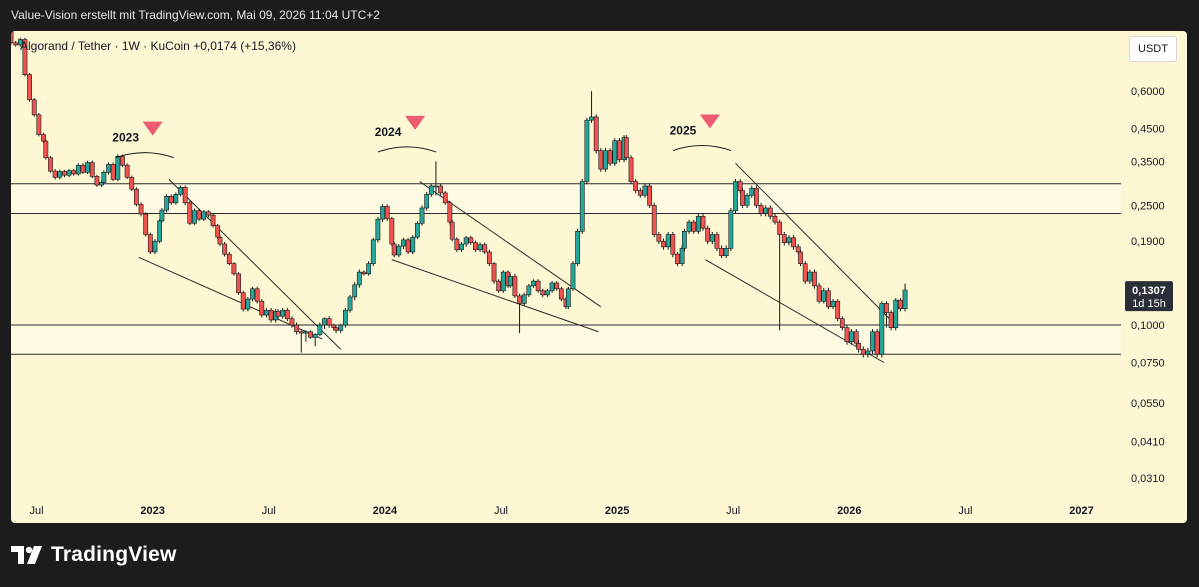 The image size is (1199, 587). What do you see at coordinates (1148, 404) in the screenshot?
I see `y-tick-label: 0,0550` at bounding box center [1148, 404].